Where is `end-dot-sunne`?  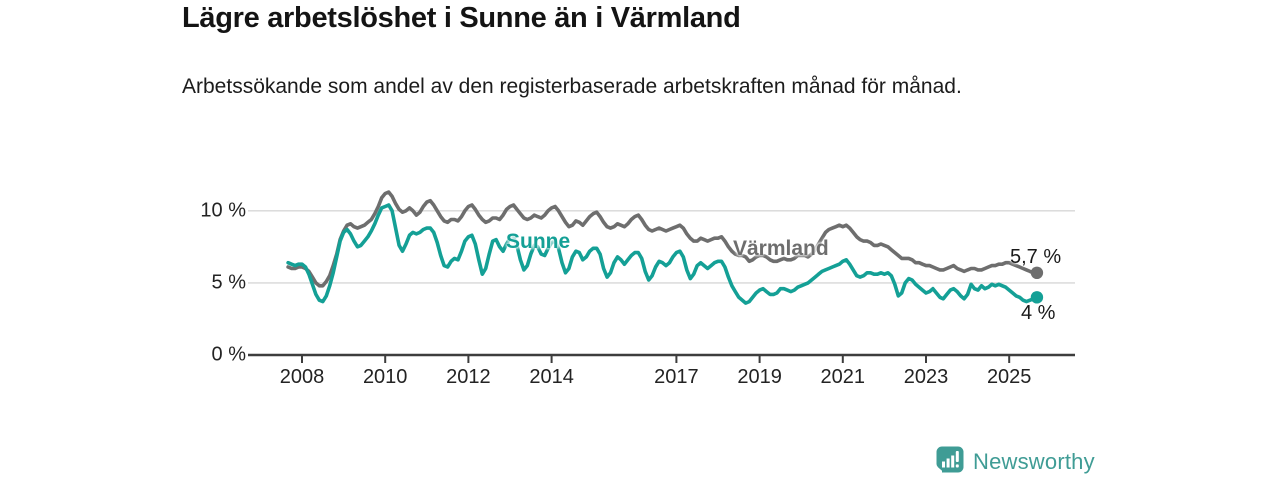
end-dot-sunne is located at coordinates (1037, 297).